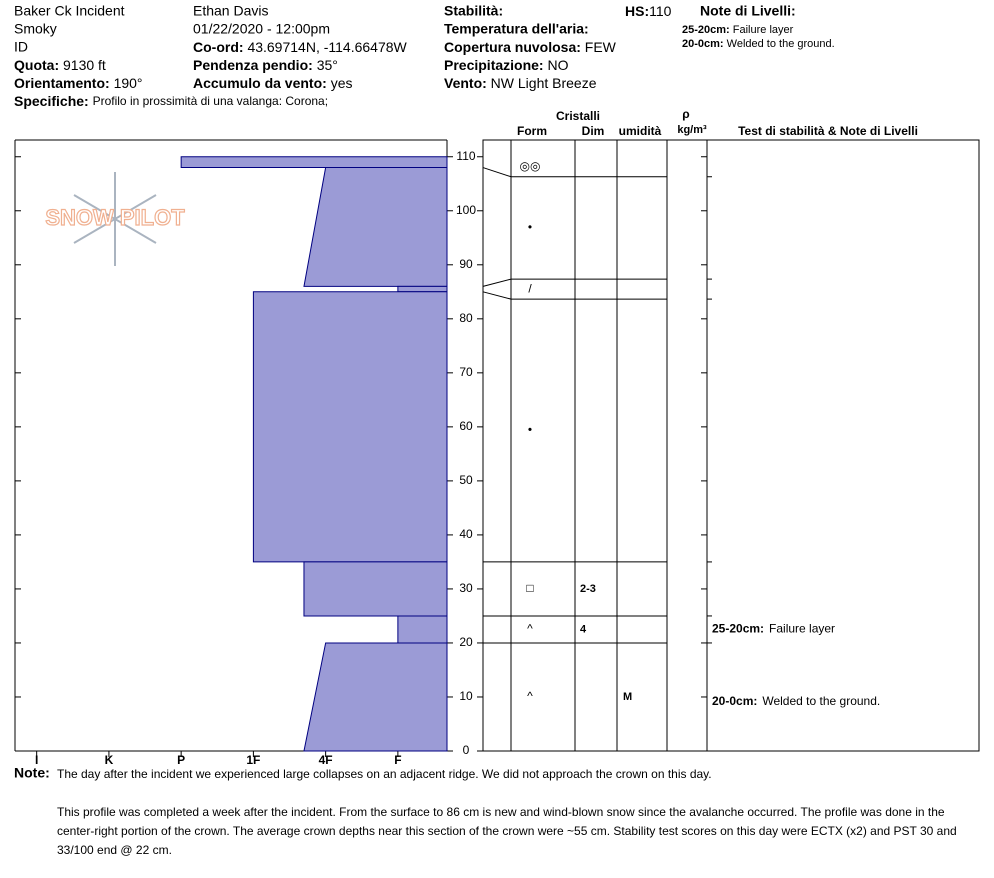 The image size is (994, 878). I want to click on value: 43.69714N, -114.66478W, so click(327, 47).